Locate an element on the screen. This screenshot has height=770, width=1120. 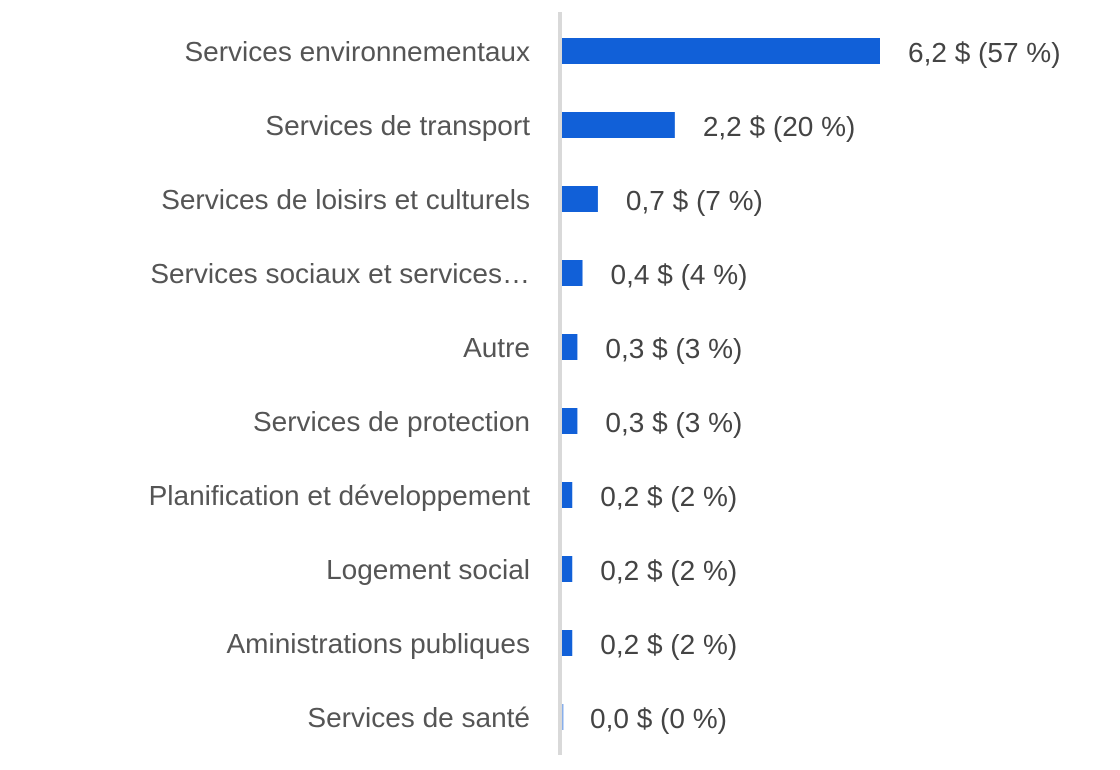
data-label: 6,2 $ (57 %) is located at coordinates (984, 52).